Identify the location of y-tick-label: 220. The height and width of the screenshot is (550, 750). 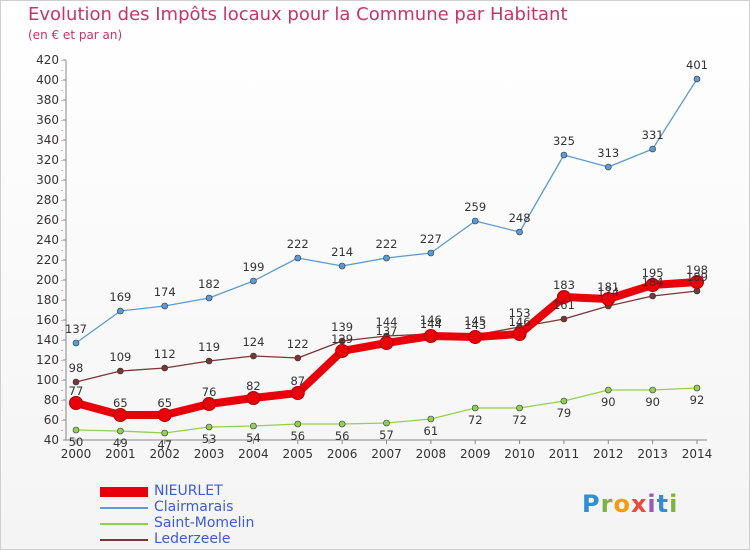
(47, 260).